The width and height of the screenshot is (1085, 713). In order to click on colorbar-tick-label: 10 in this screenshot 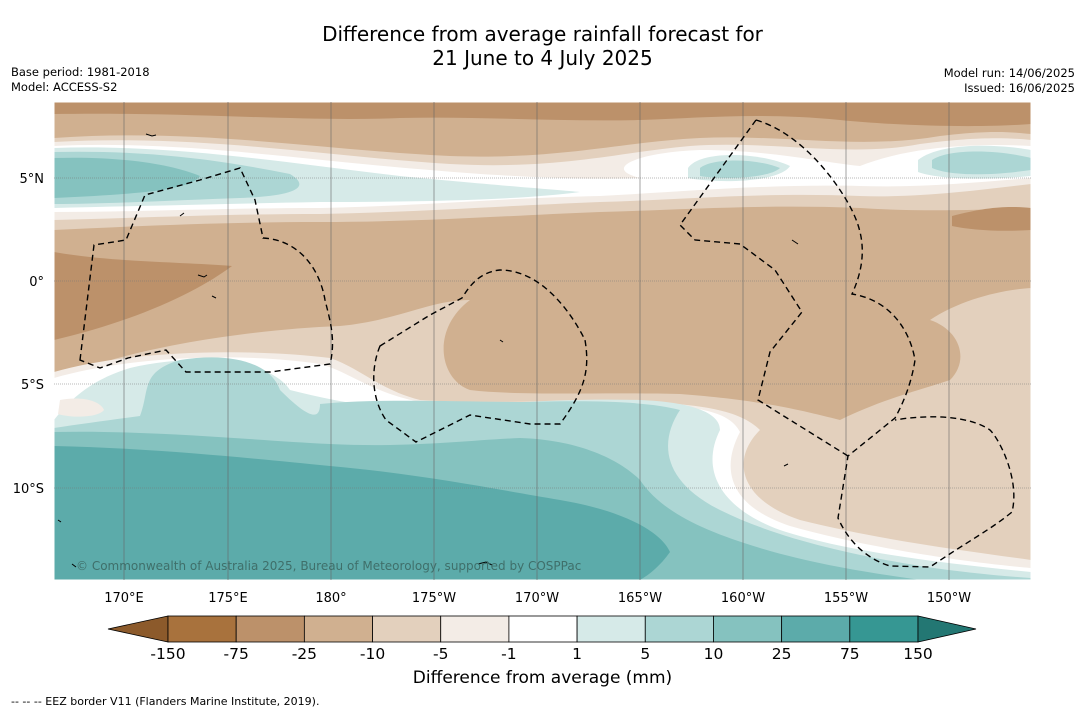, I will do `click(714, 654)`.